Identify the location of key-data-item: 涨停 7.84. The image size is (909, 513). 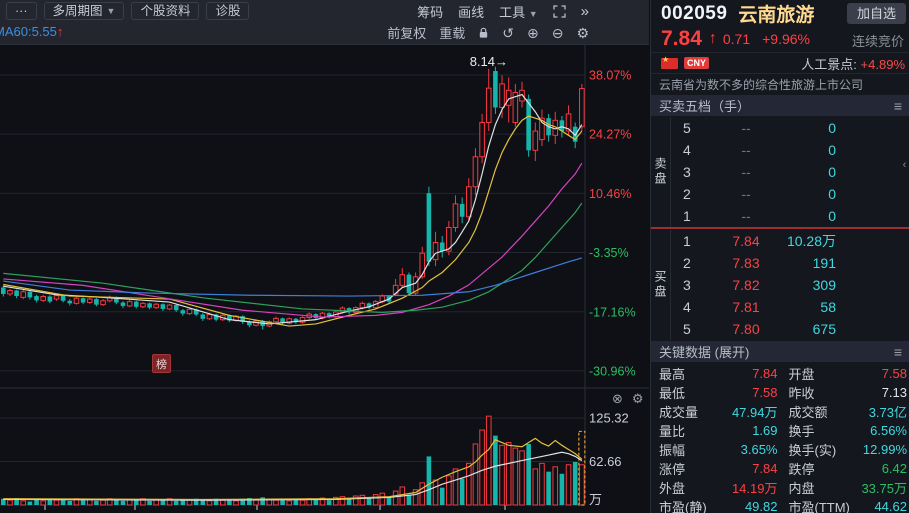
(716, 468).